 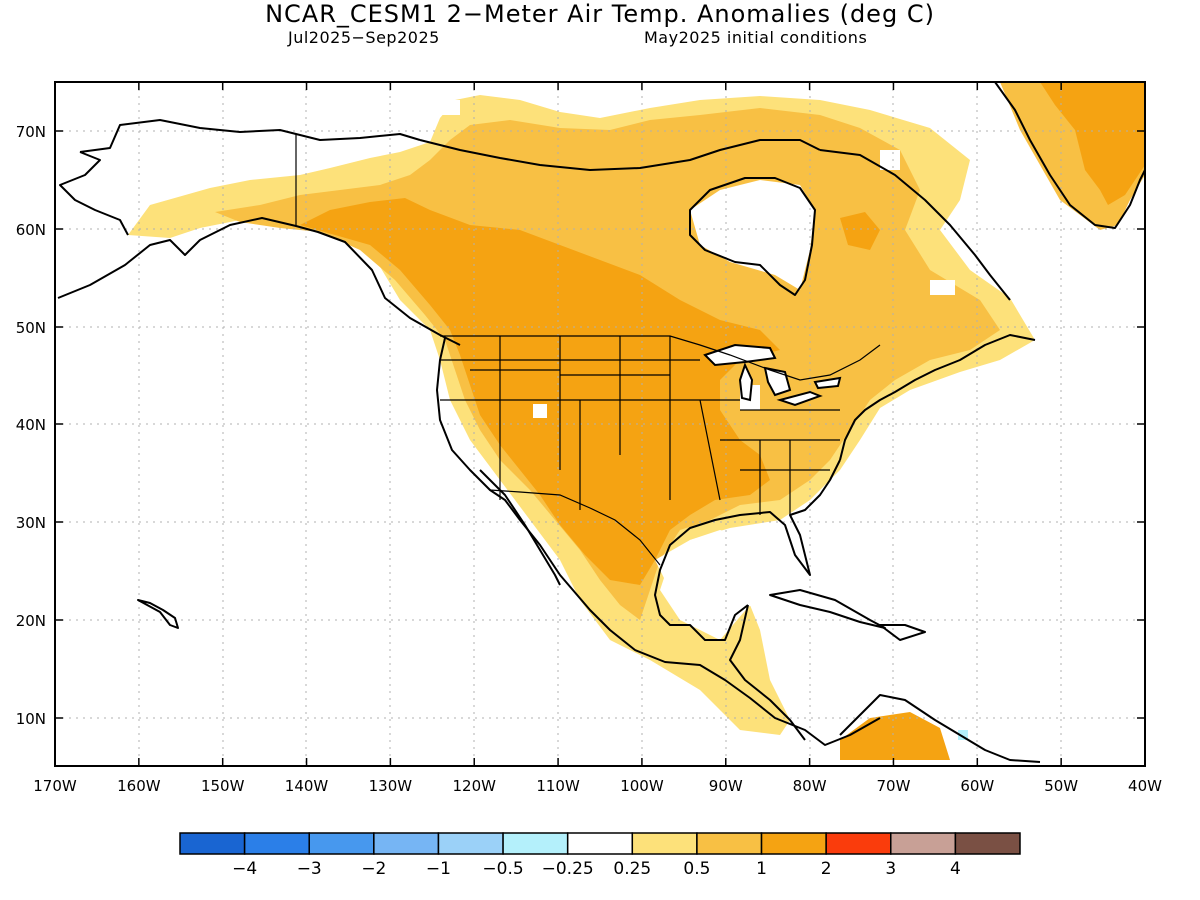 What do you see at coordinates (391, 786) in the screenshot?
I see `lon-label: 130W` at bounding box center [391, 786].